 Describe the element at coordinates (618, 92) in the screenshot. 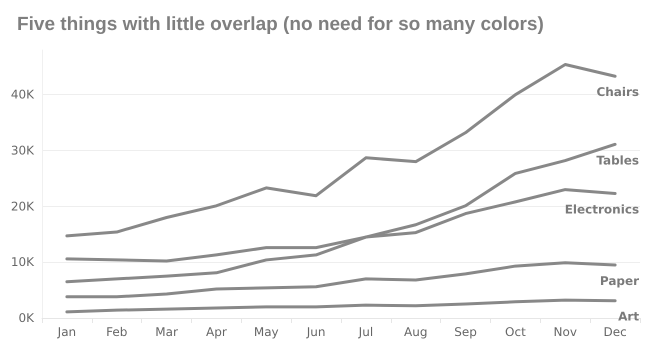

I see `series-label: Chairs` at that location.